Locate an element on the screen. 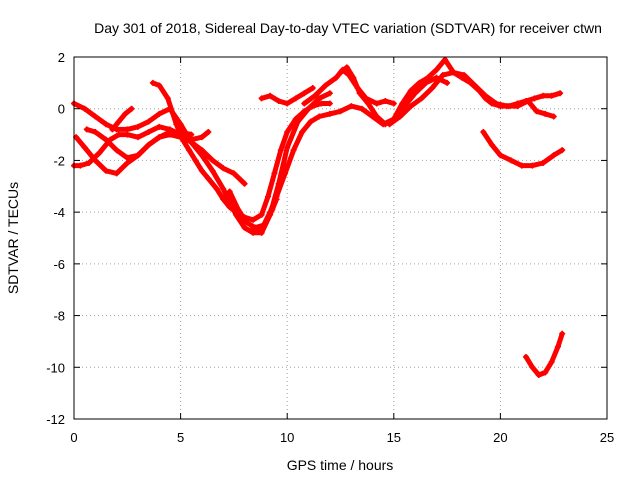 The width and height of the screenshot is (640, 485). y-tick-label: -8 is located at coordinates (59, 316).